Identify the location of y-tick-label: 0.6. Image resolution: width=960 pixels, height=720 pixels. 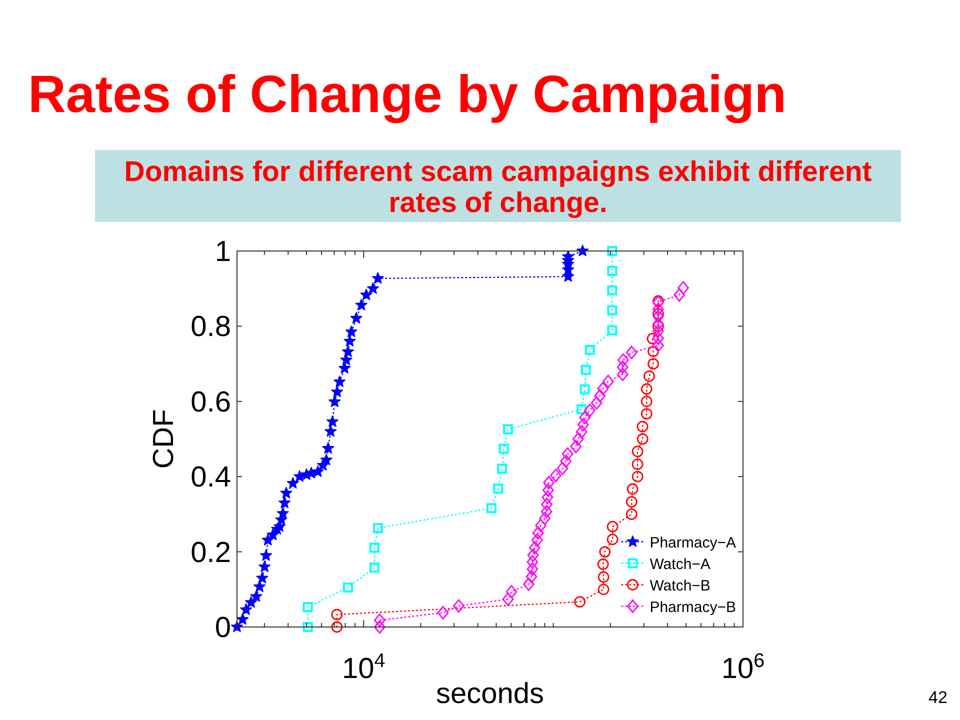
(210, 402).